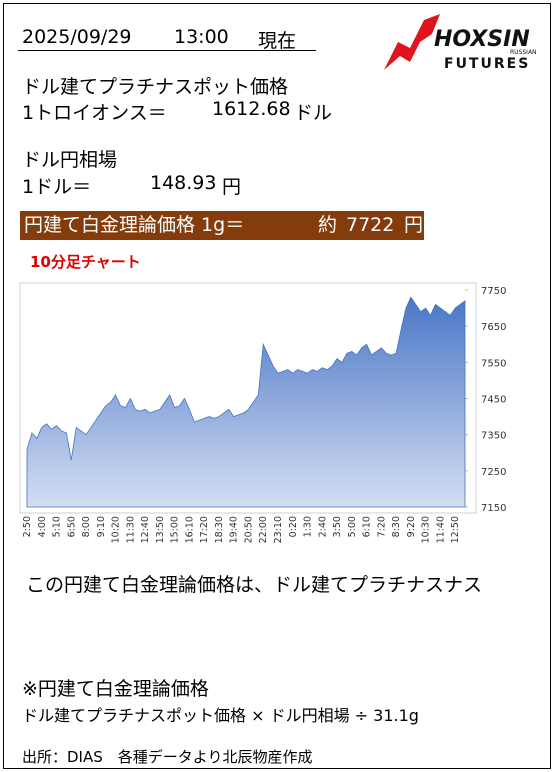 This screenshot has height=772, width=554. Describe the element at coordinates (293, 526) in the screenshot. I see `x-tick-label: 0:20` at that location.